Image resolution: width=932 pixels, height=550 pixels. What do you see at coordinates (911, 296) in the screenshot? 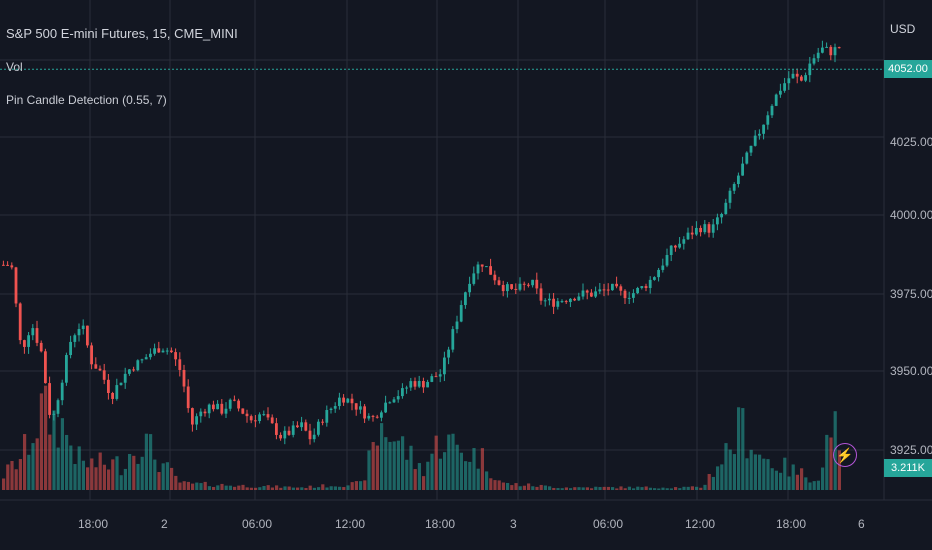
I see `price-axis: 4025.00 4000.00 3975.00 3950.00 3925.00` at bounding box center [911, 296].